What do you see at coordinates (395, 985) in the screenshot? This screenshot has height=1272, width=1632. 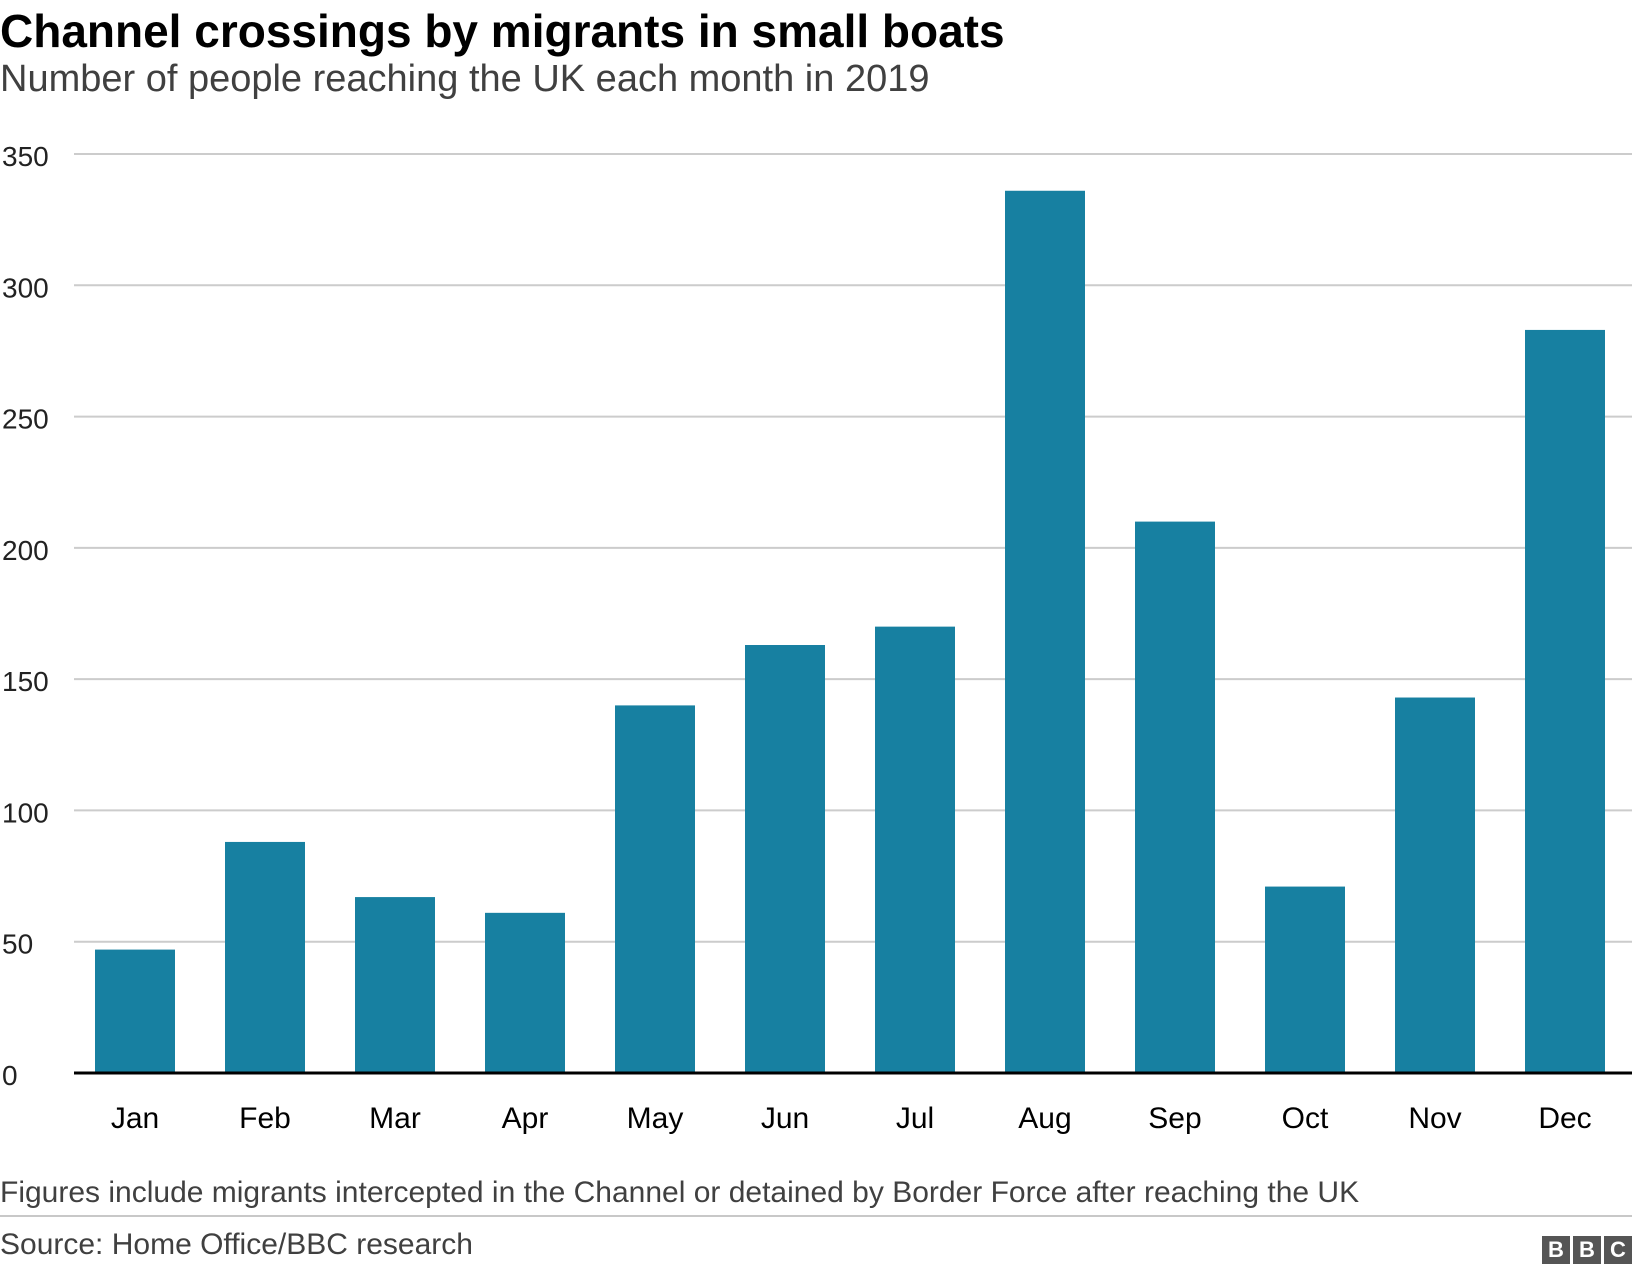 I see `bar-mar` at bounding box center [395, 985].